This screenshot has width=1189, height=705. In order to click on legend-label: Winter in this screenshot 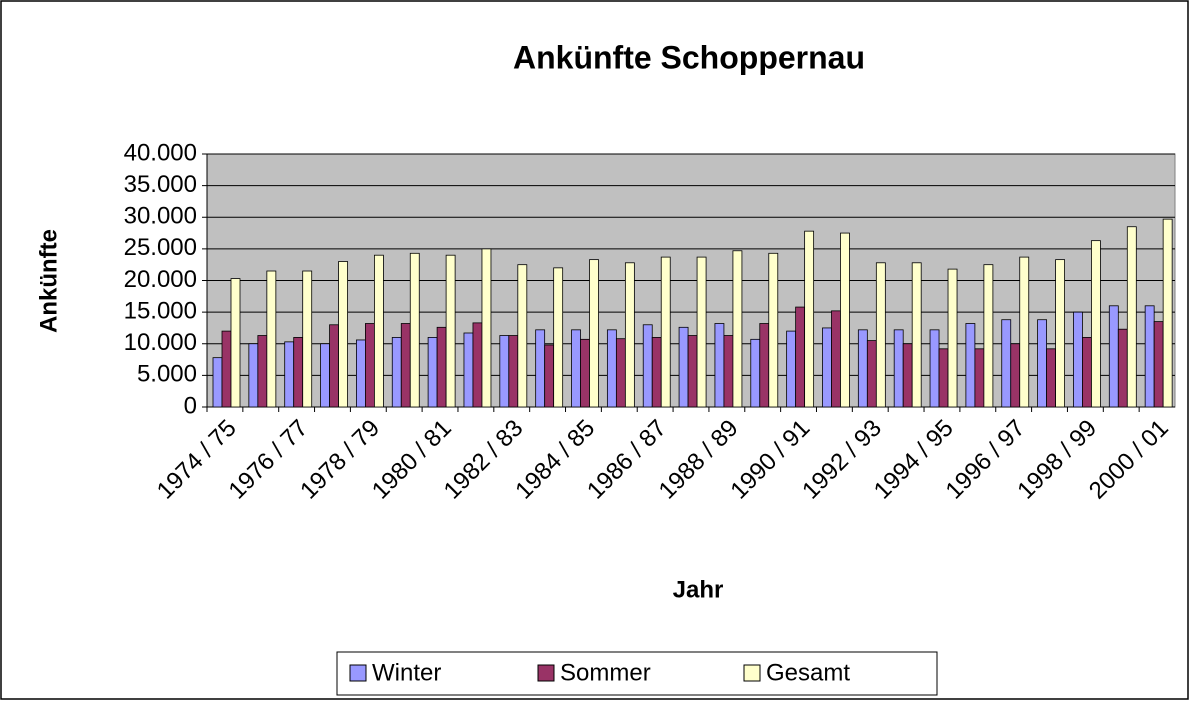, I will do `click(406, 672)`.